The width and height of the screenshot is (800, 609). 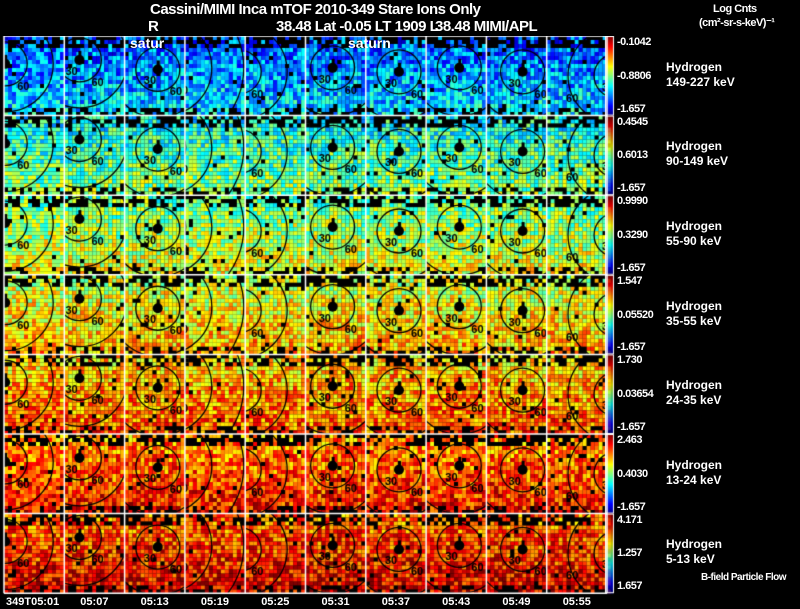 I want to click on time-tick-label: 349T05:01, so click(x=33, y=602).